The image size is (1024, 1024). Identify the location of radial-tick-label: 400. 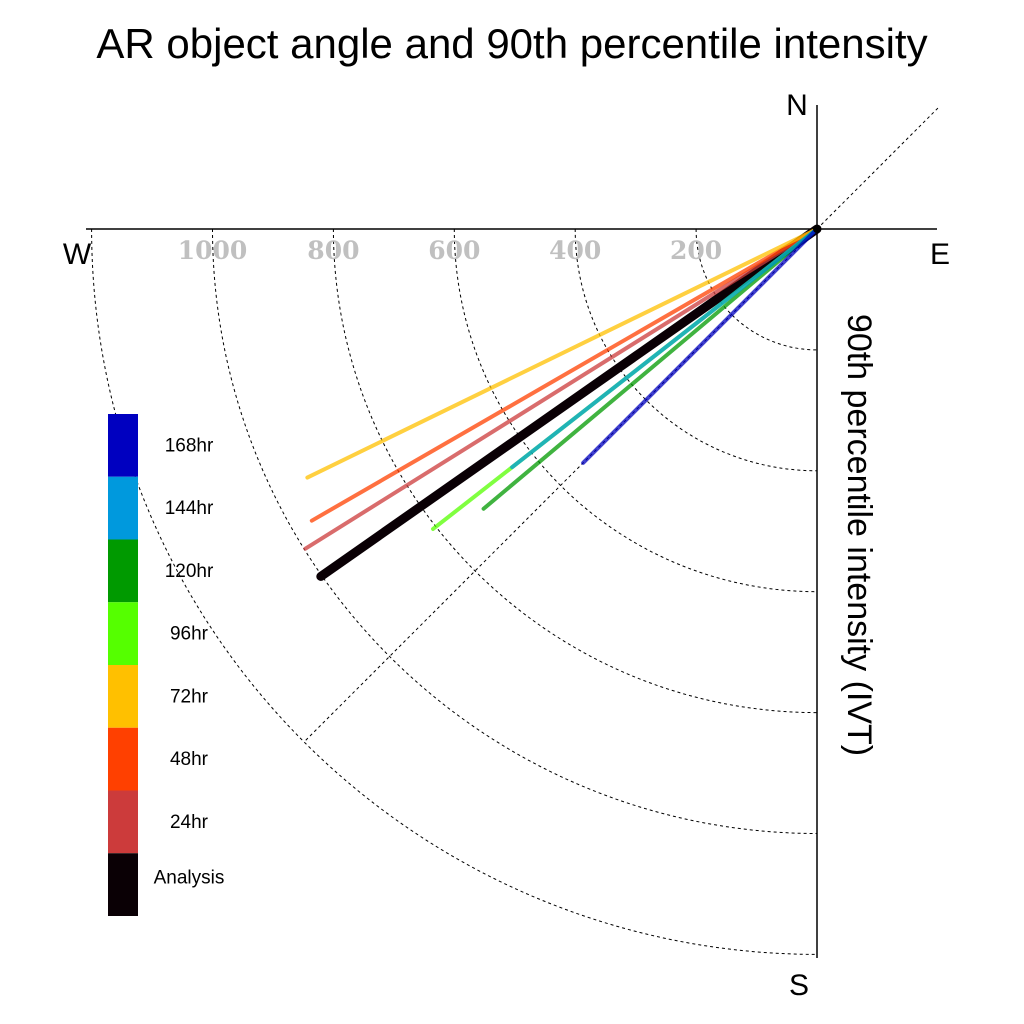
(575, 250).